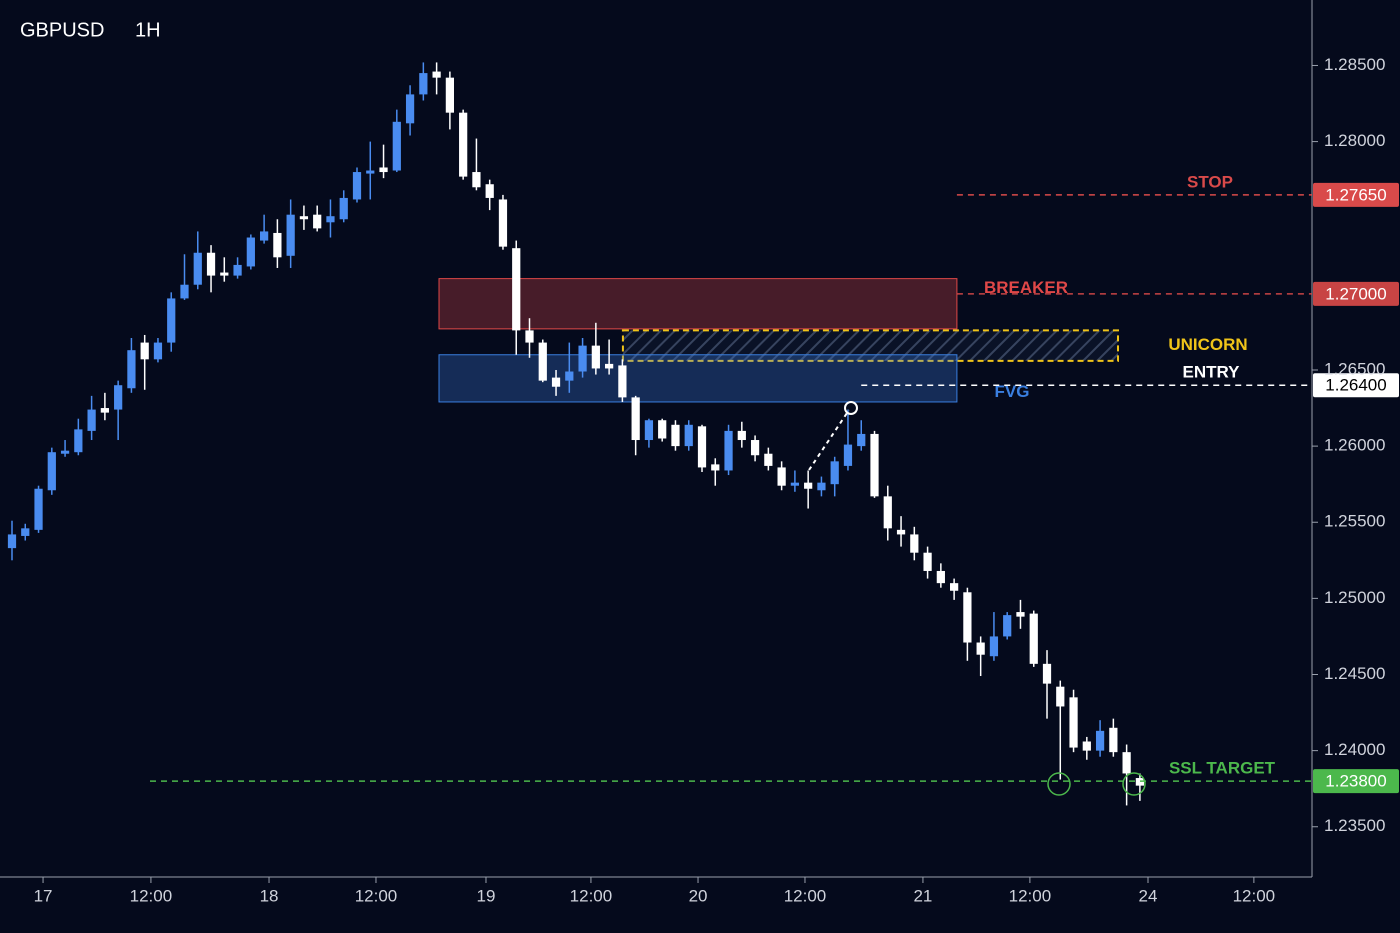 This screenshot has height=933, width=1400. Describe the element at coordinates (43, 895) in the screenshot. I see `x-tick-label: 17` at that location.